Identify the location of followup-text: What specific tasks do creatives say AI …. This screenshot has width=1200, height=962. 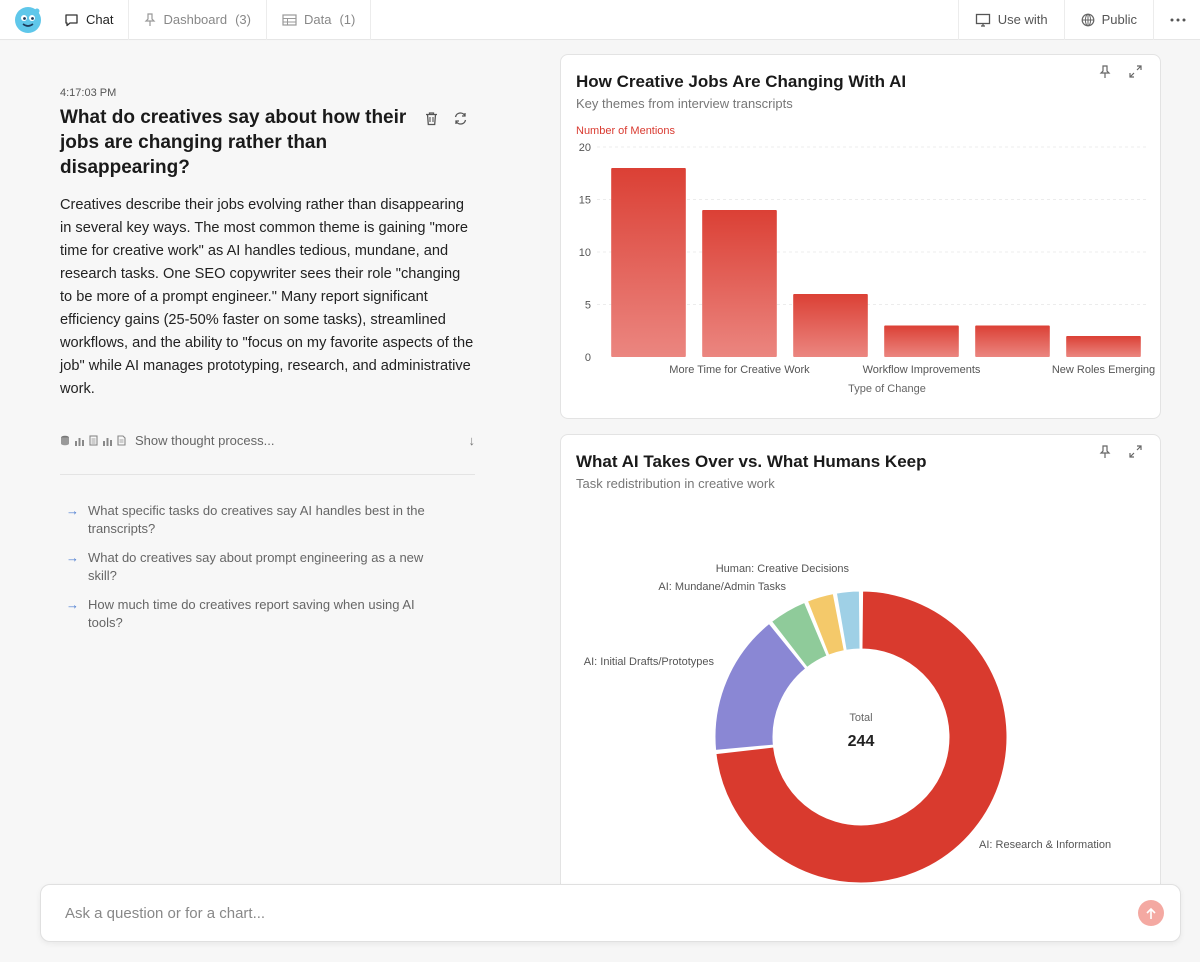
(256, 519).